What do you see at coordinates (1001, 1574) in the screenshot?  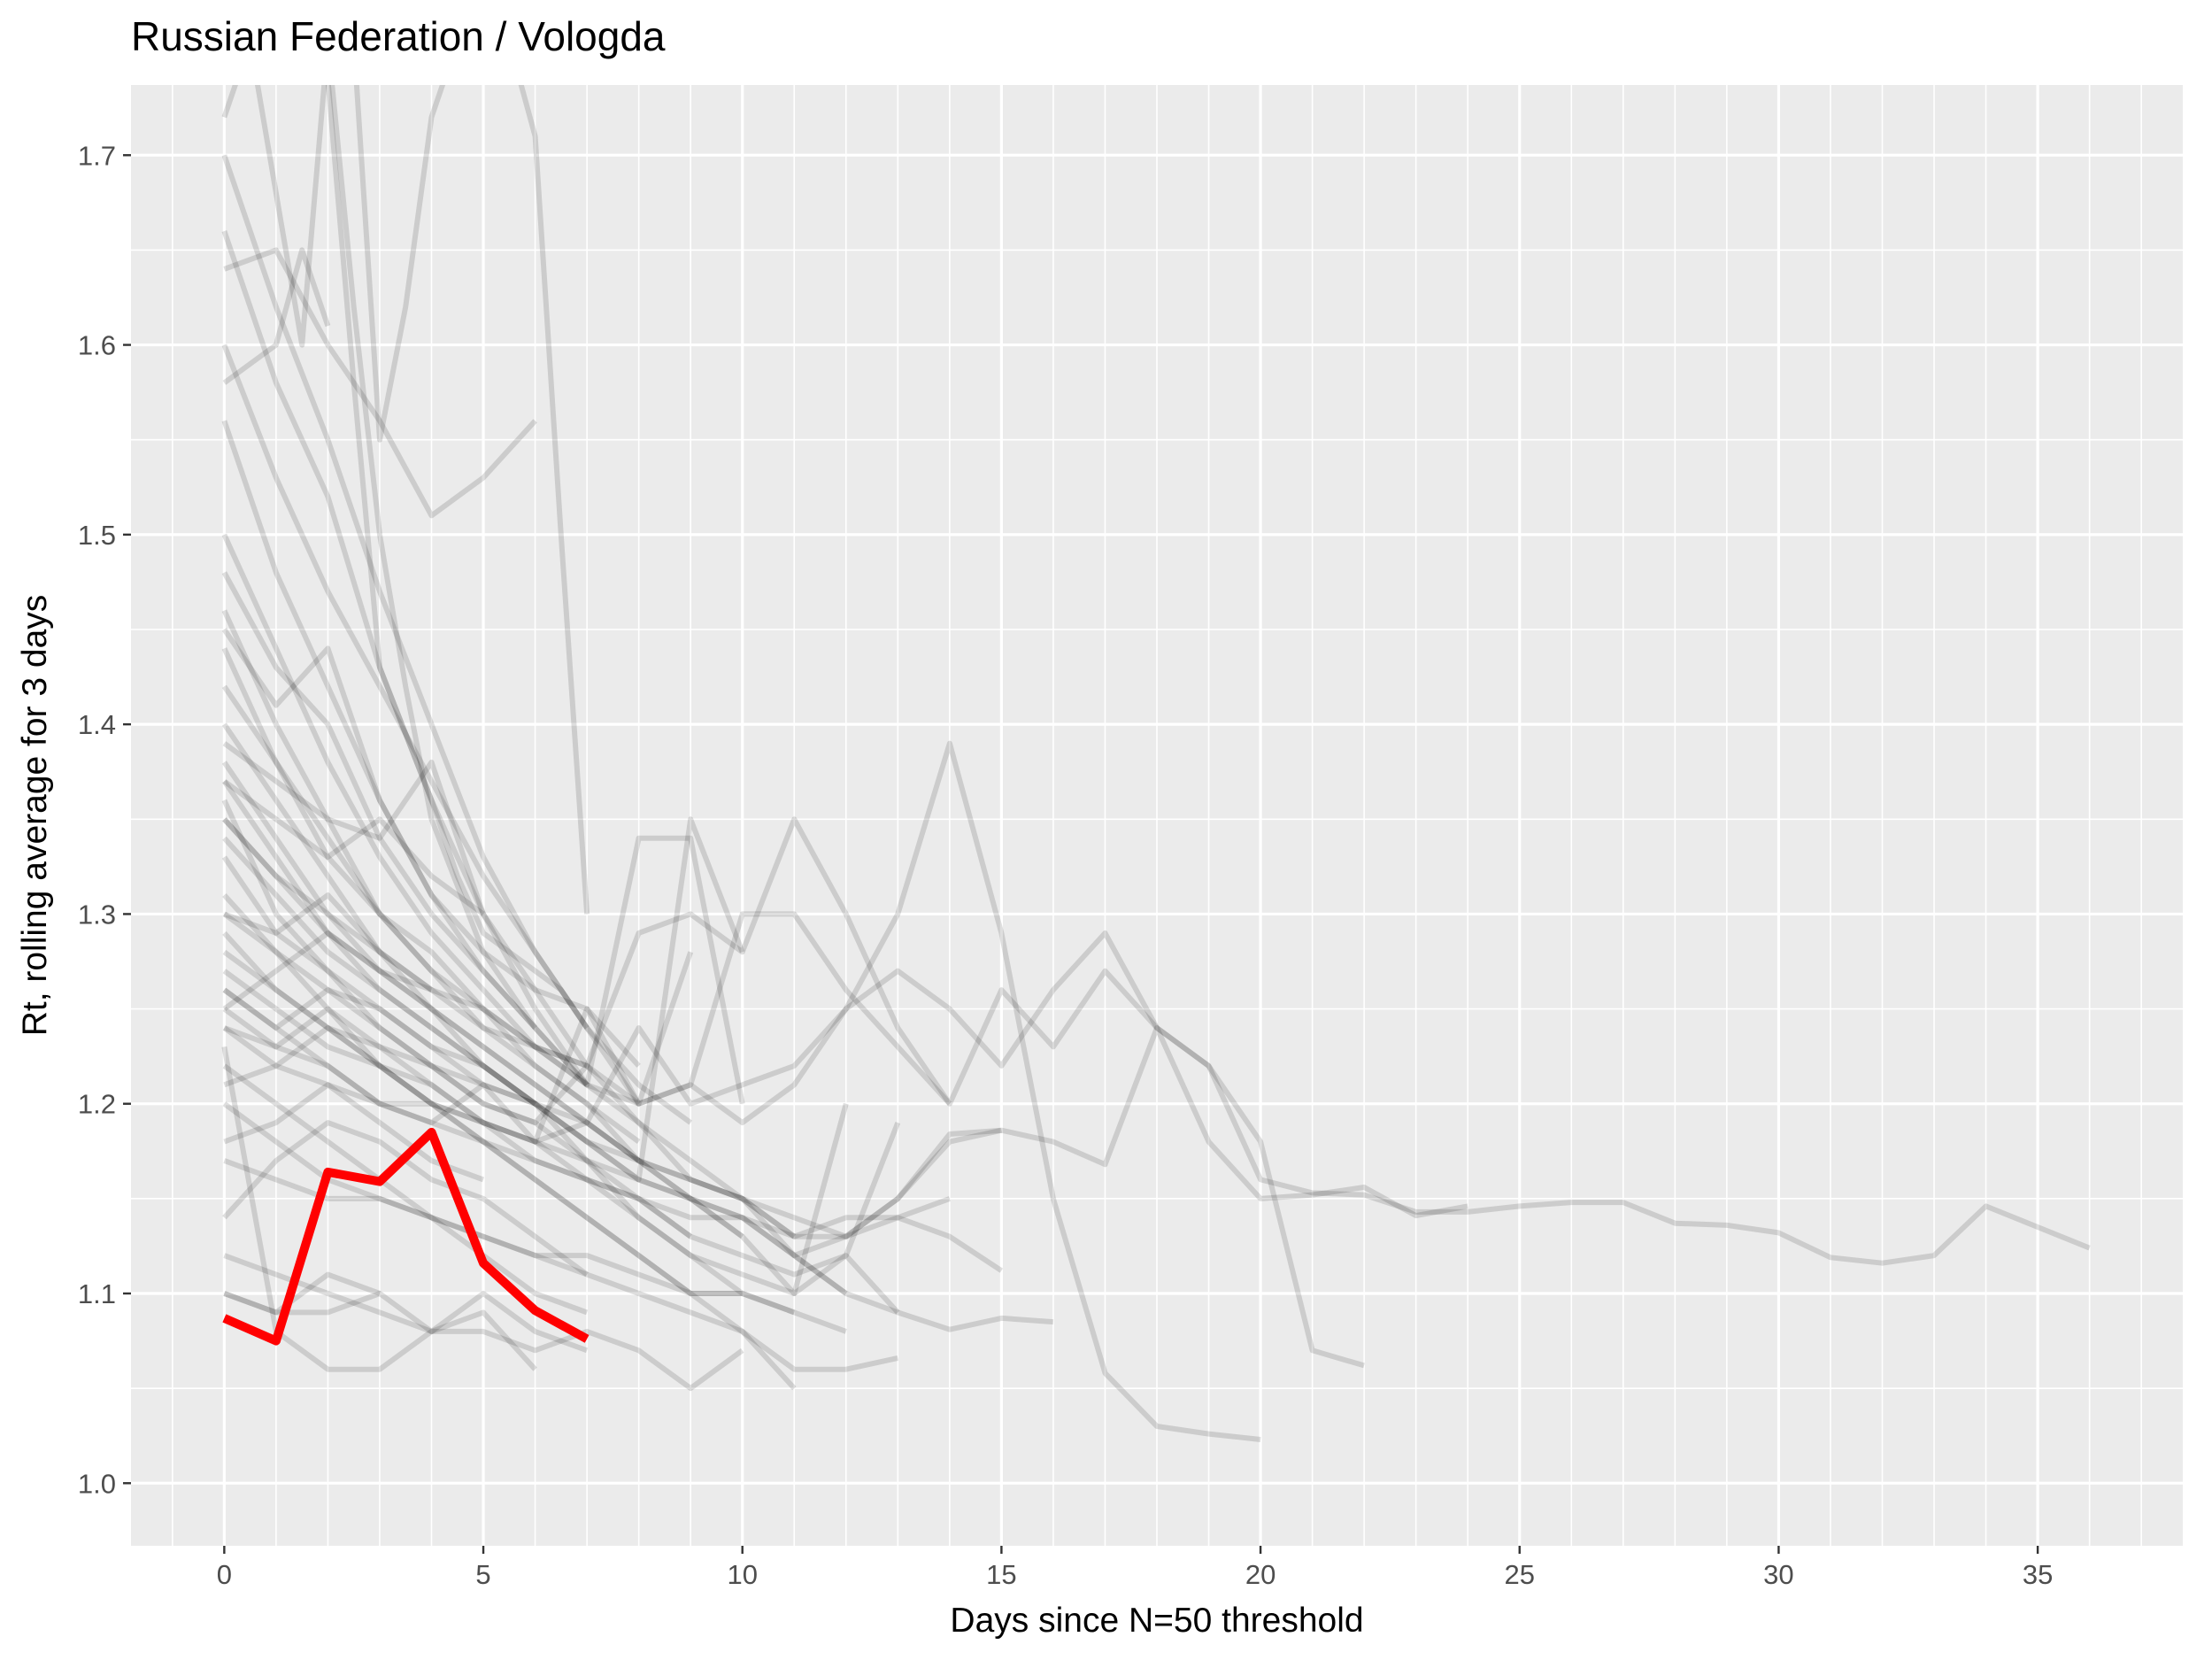 I see `x-tick-label: 15` at bounding box center [1001, 1574].